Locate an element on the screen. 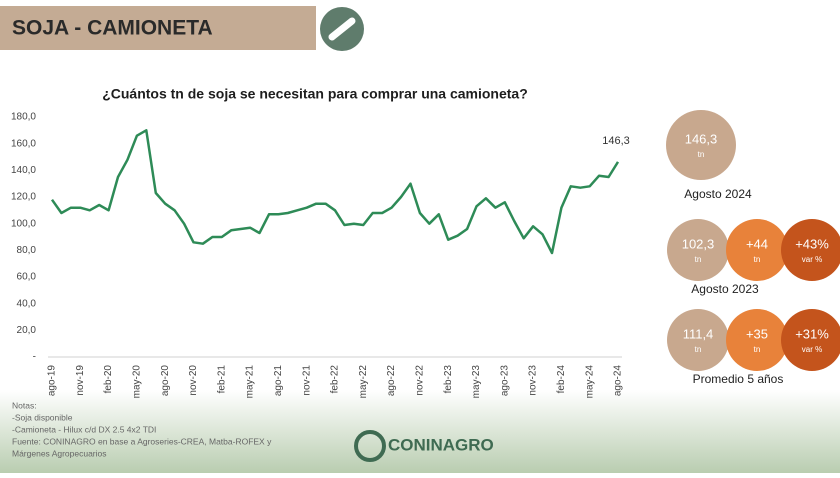  x-tick-label: ago-19 is located at coordinates (52, 381).